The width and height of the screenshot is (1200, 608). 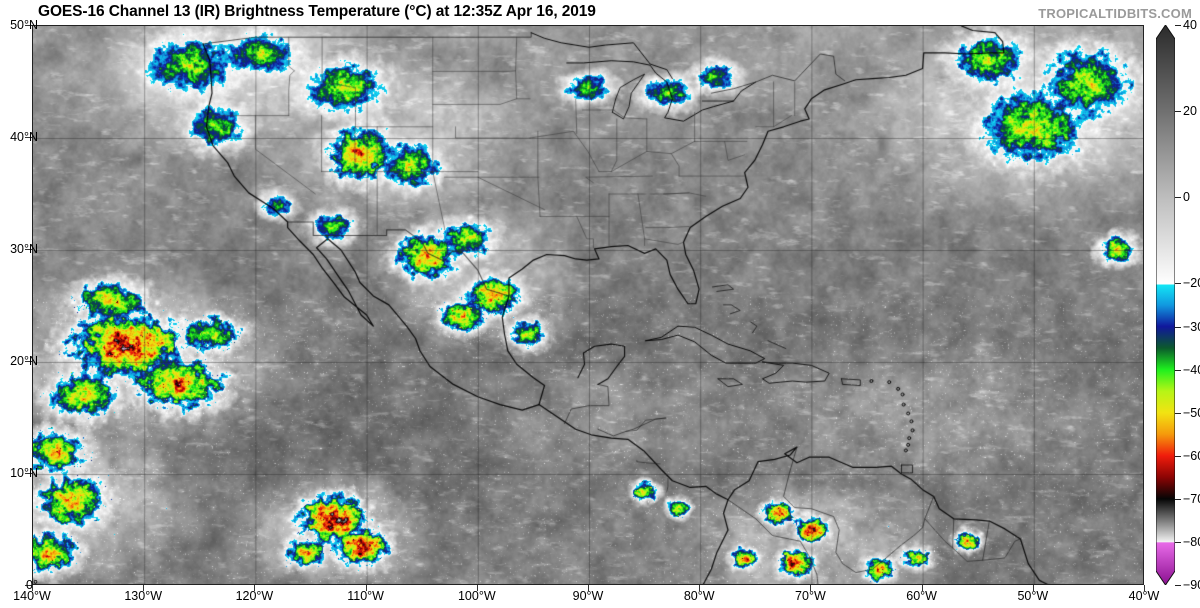 What do you see at coordinates (254, 596) in the screenshot?
I see `longitude-tick-label: 120°W` at bounding box center [254, 596].